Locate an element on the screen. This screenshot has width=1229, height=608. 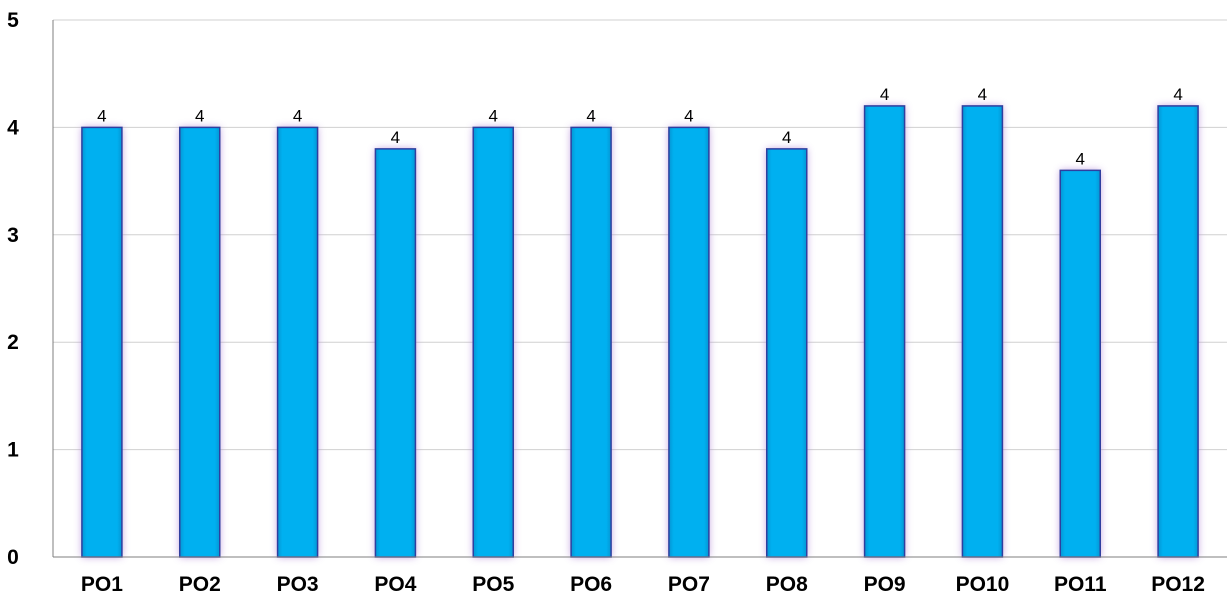
x-tick-label: PO12 is located at coordinates (1178, 584).